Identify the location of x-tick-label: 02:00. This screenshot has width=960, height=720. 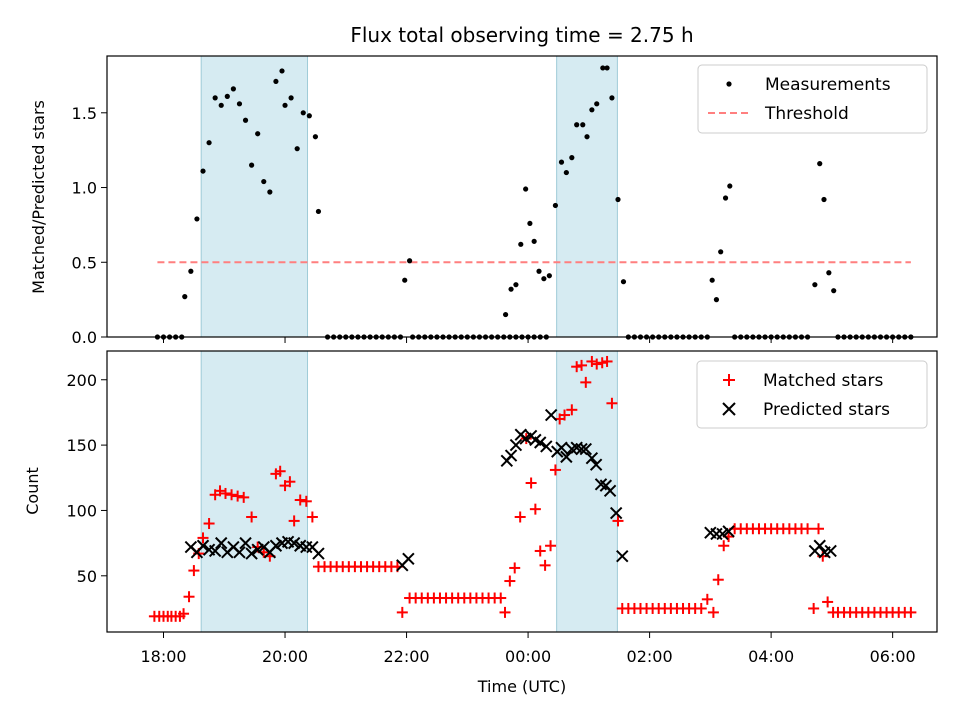
(650, 656).